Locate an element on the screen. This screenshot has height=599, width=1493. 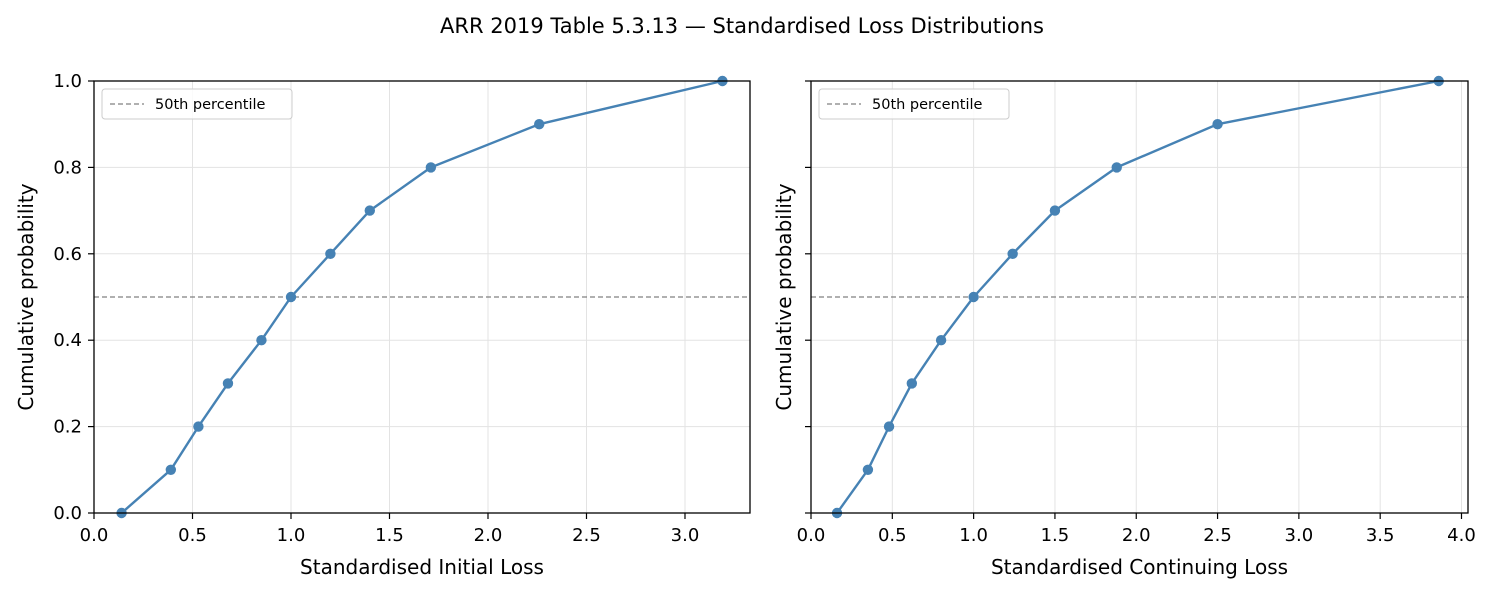
y-tick-label: 0.0 is located at coordinates (67, 513).